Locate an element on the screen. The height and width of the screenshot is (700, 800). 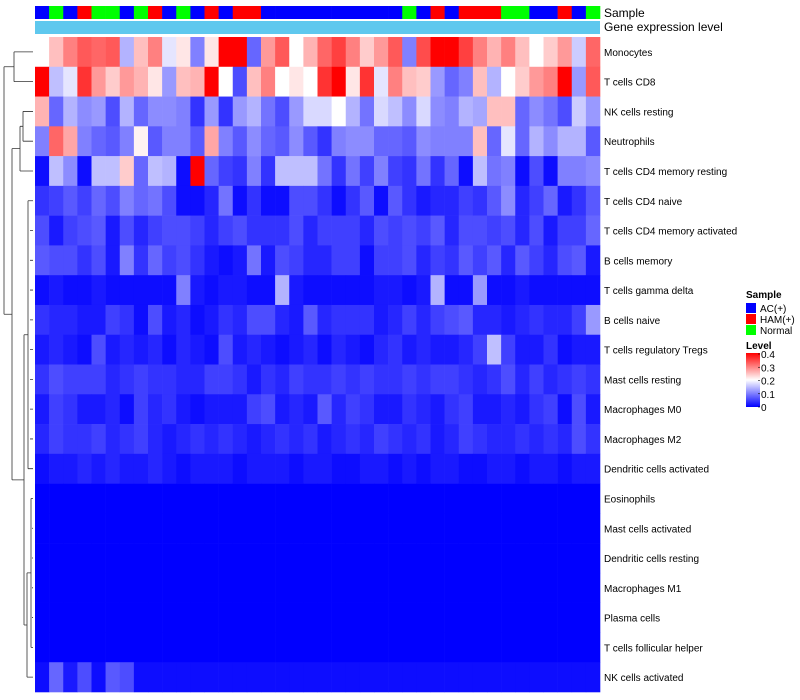
row-label: Dendritic cells resting is located at coordinates (651, 559).